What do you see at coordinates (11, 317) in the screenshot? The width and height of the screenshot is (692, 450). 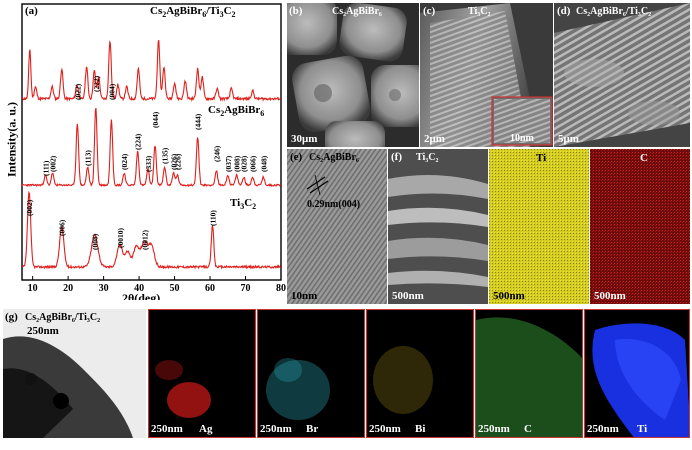 I see `tem-composite-panel-label: (g)` at bounding box center [11, 317].